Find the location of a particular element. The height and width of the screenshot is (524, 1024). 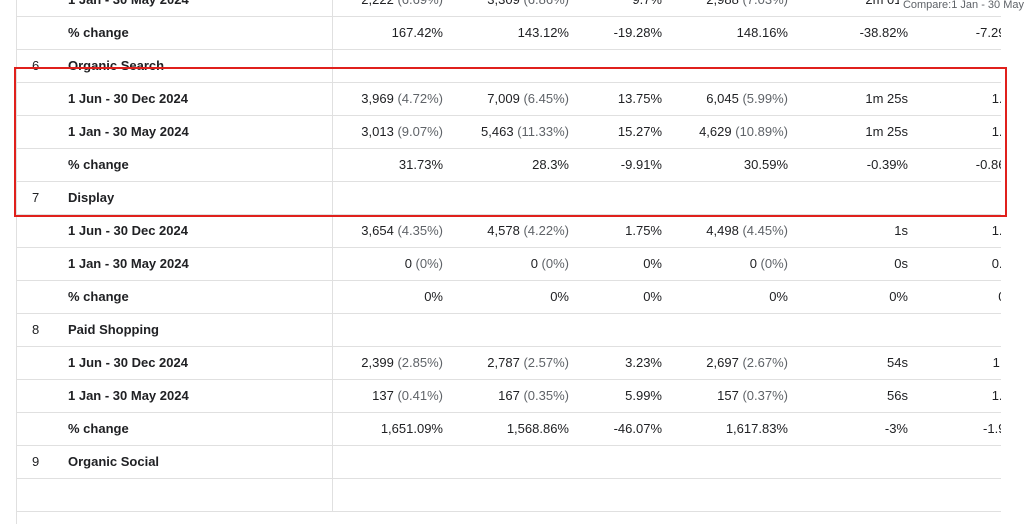

avg-engagement-time-cell: 0% is located at coordinates (864, 297).